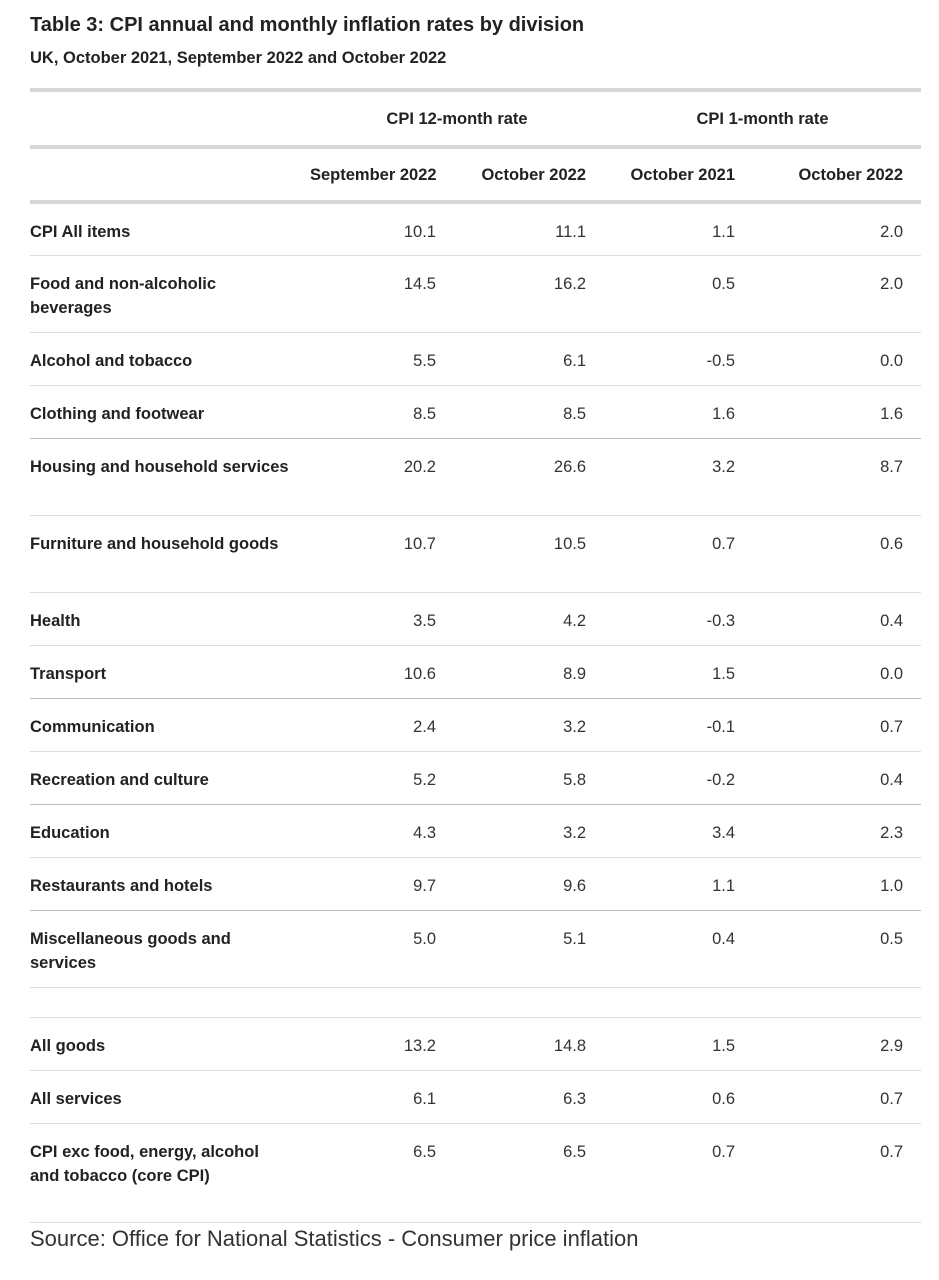 Image resolution: width=939 pixels, height=1280 pixels. Describe the element at coordinates (679, 778) in the screenshot. I see `row-value: -0.2` at that location.